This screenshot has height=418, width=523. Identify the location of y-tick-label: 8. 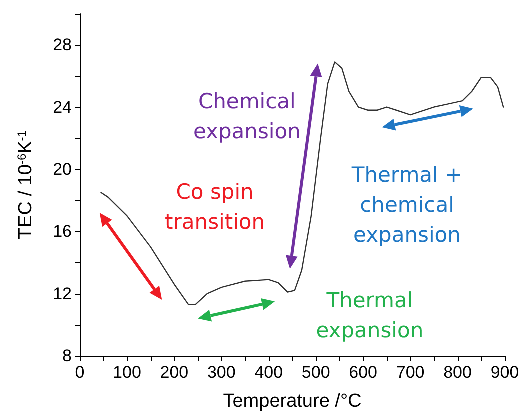
(67, 356).